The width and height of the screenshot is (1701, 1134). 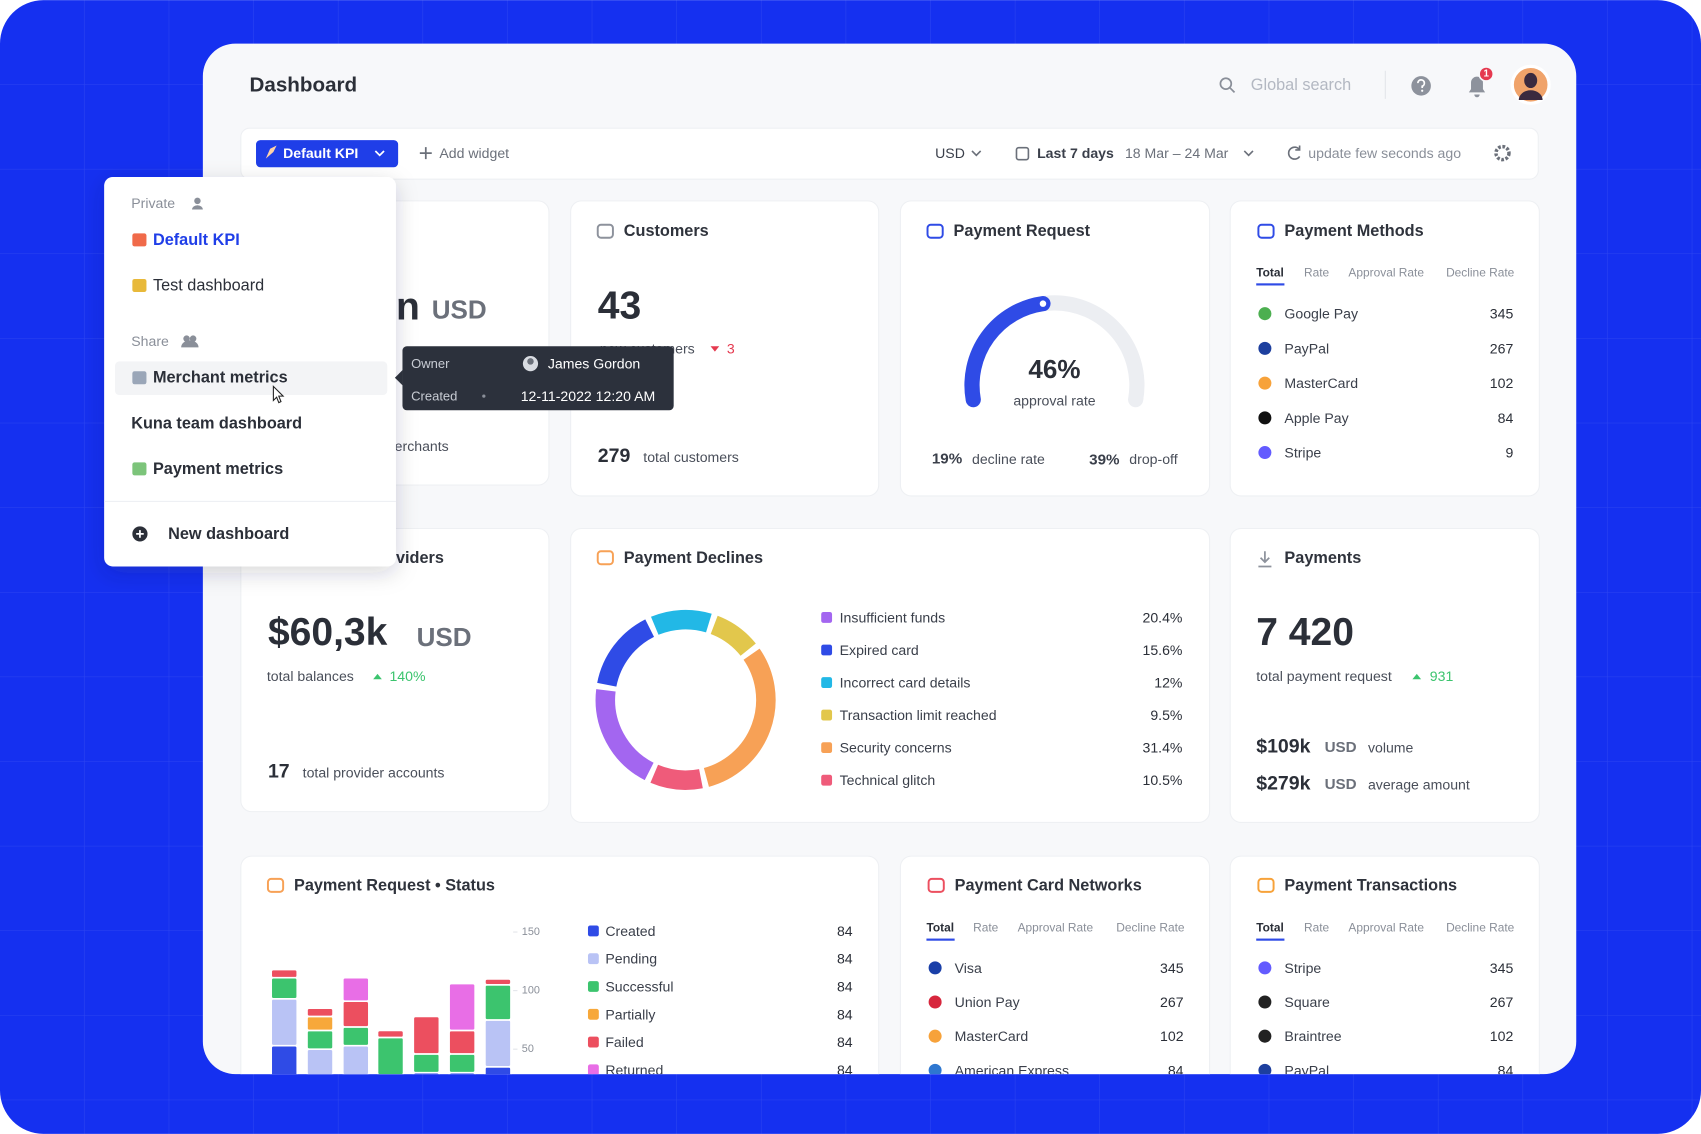 I want to click on help-button, so click(x=1421, y=86).